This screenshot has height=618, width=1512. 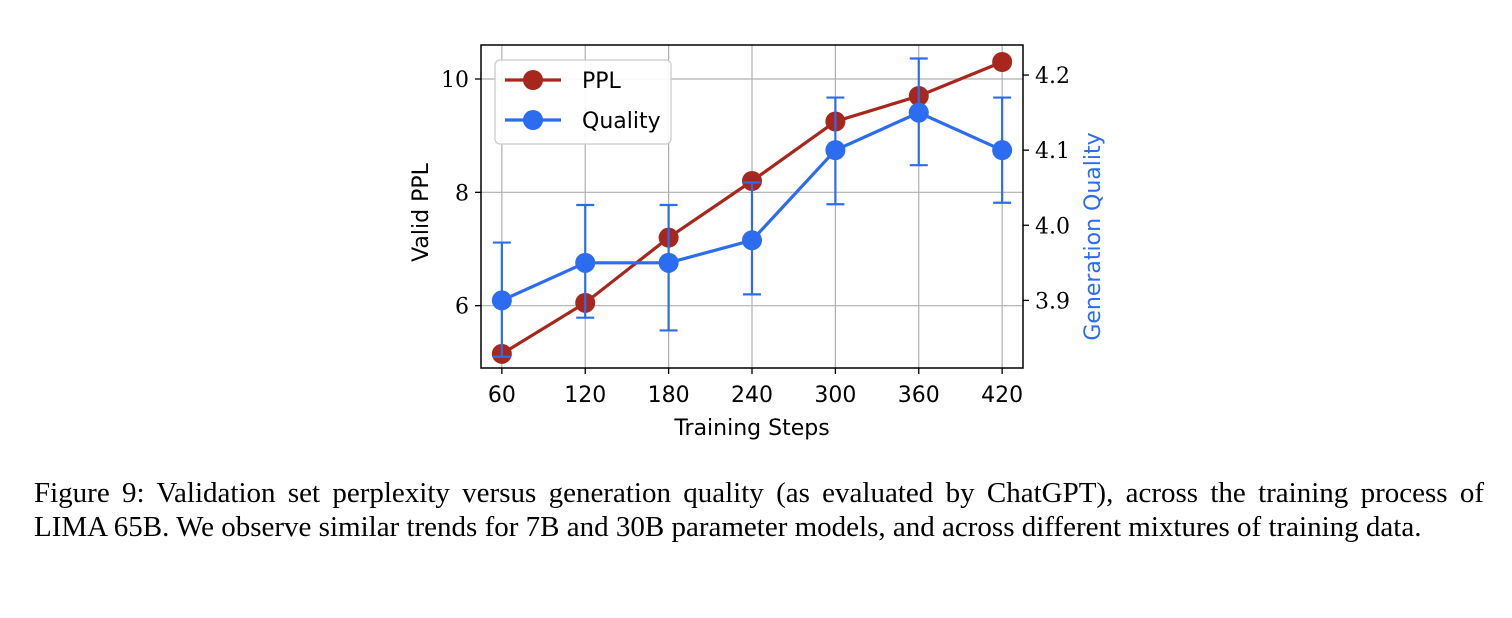 What do you see at coordinates (1052, 76) in the screenshot?
I see `right-y-tick-label: 4.2` at bounding box center [1052, 76].